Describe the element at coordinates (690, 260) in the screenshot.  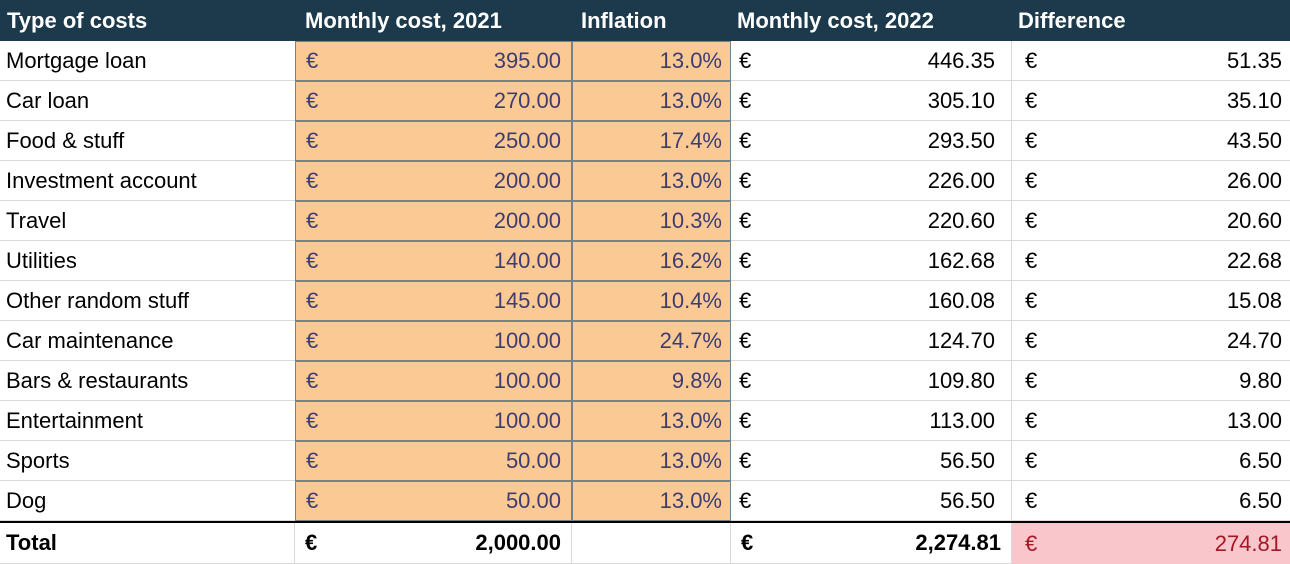
I see `inflation-value: 16.2%` at that location.